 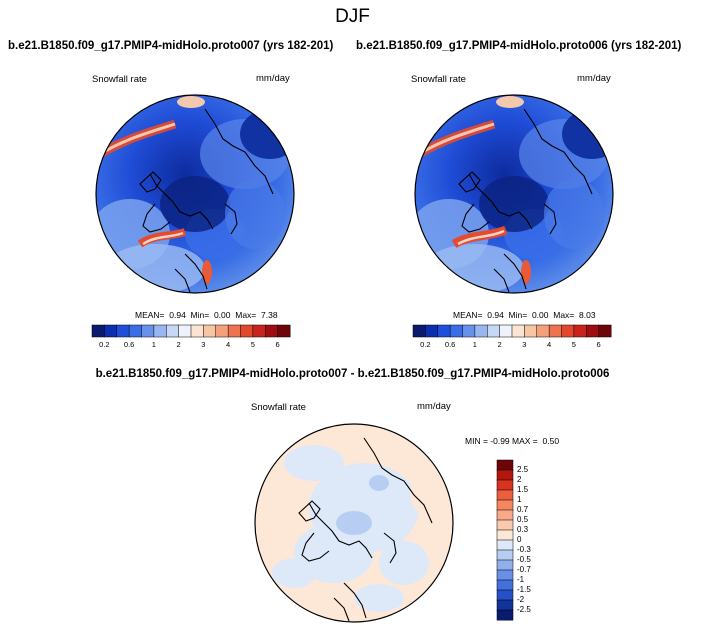 I want to click on panel2-min-value: 0.00, so click(x=540, y=315).